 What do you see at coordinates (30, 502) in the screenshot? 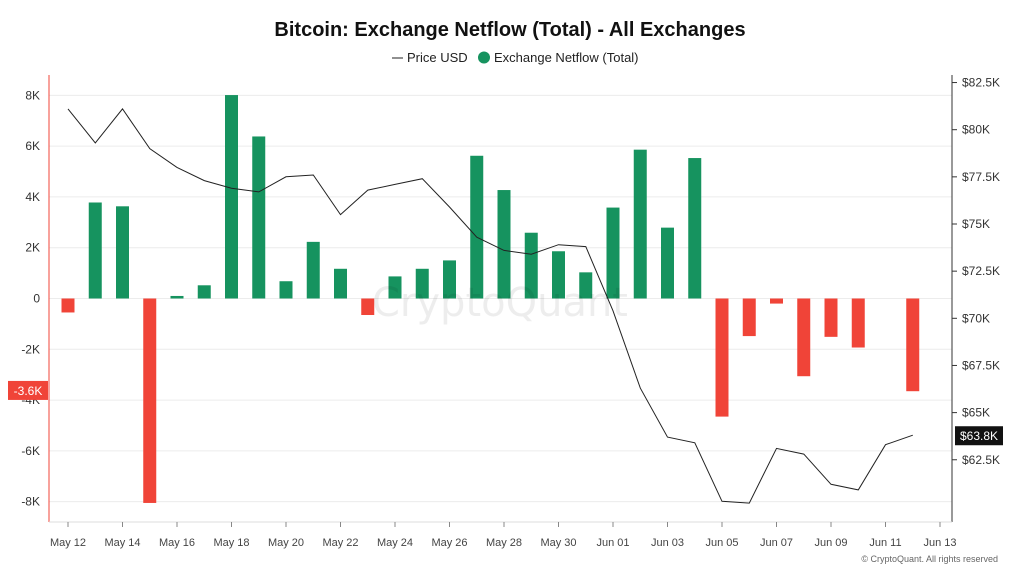
I see `left-tick-label: -8K` at bounding box center [30, 502].